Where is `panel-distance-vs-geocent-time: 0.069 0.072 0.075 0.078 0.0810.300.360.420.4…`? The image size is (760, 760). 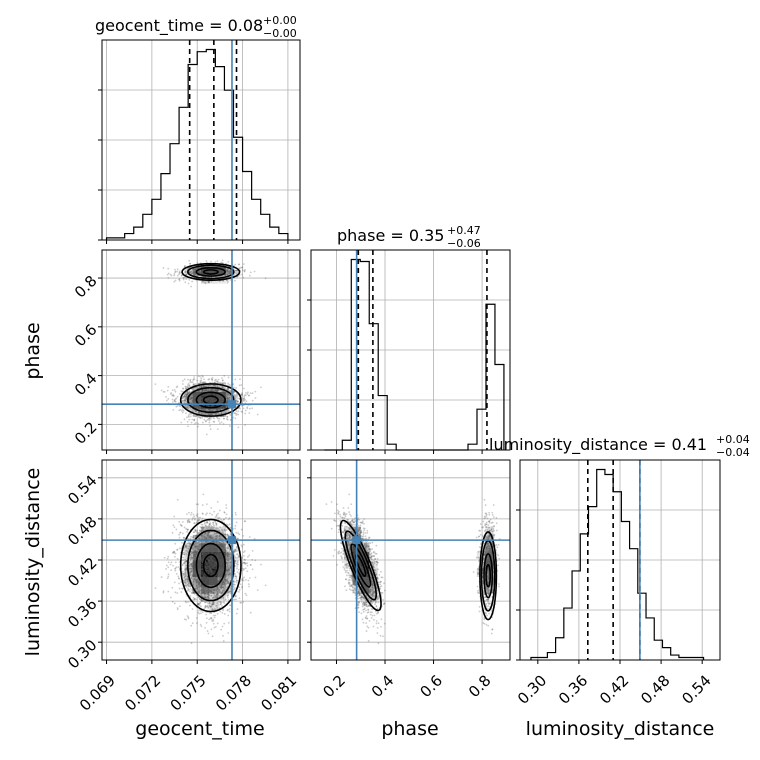
panel-distance-vs-geocent-time: 0.069 0.072 0.075 0.078 0.0810.300.360.420.4… is located at coordinates (182, 587).